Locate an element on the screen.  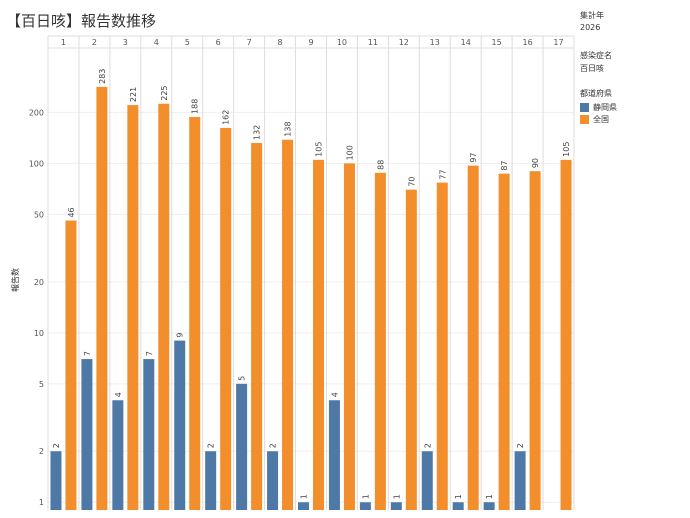
disease-value: 百日咳 is located at coordinates (592, 68).